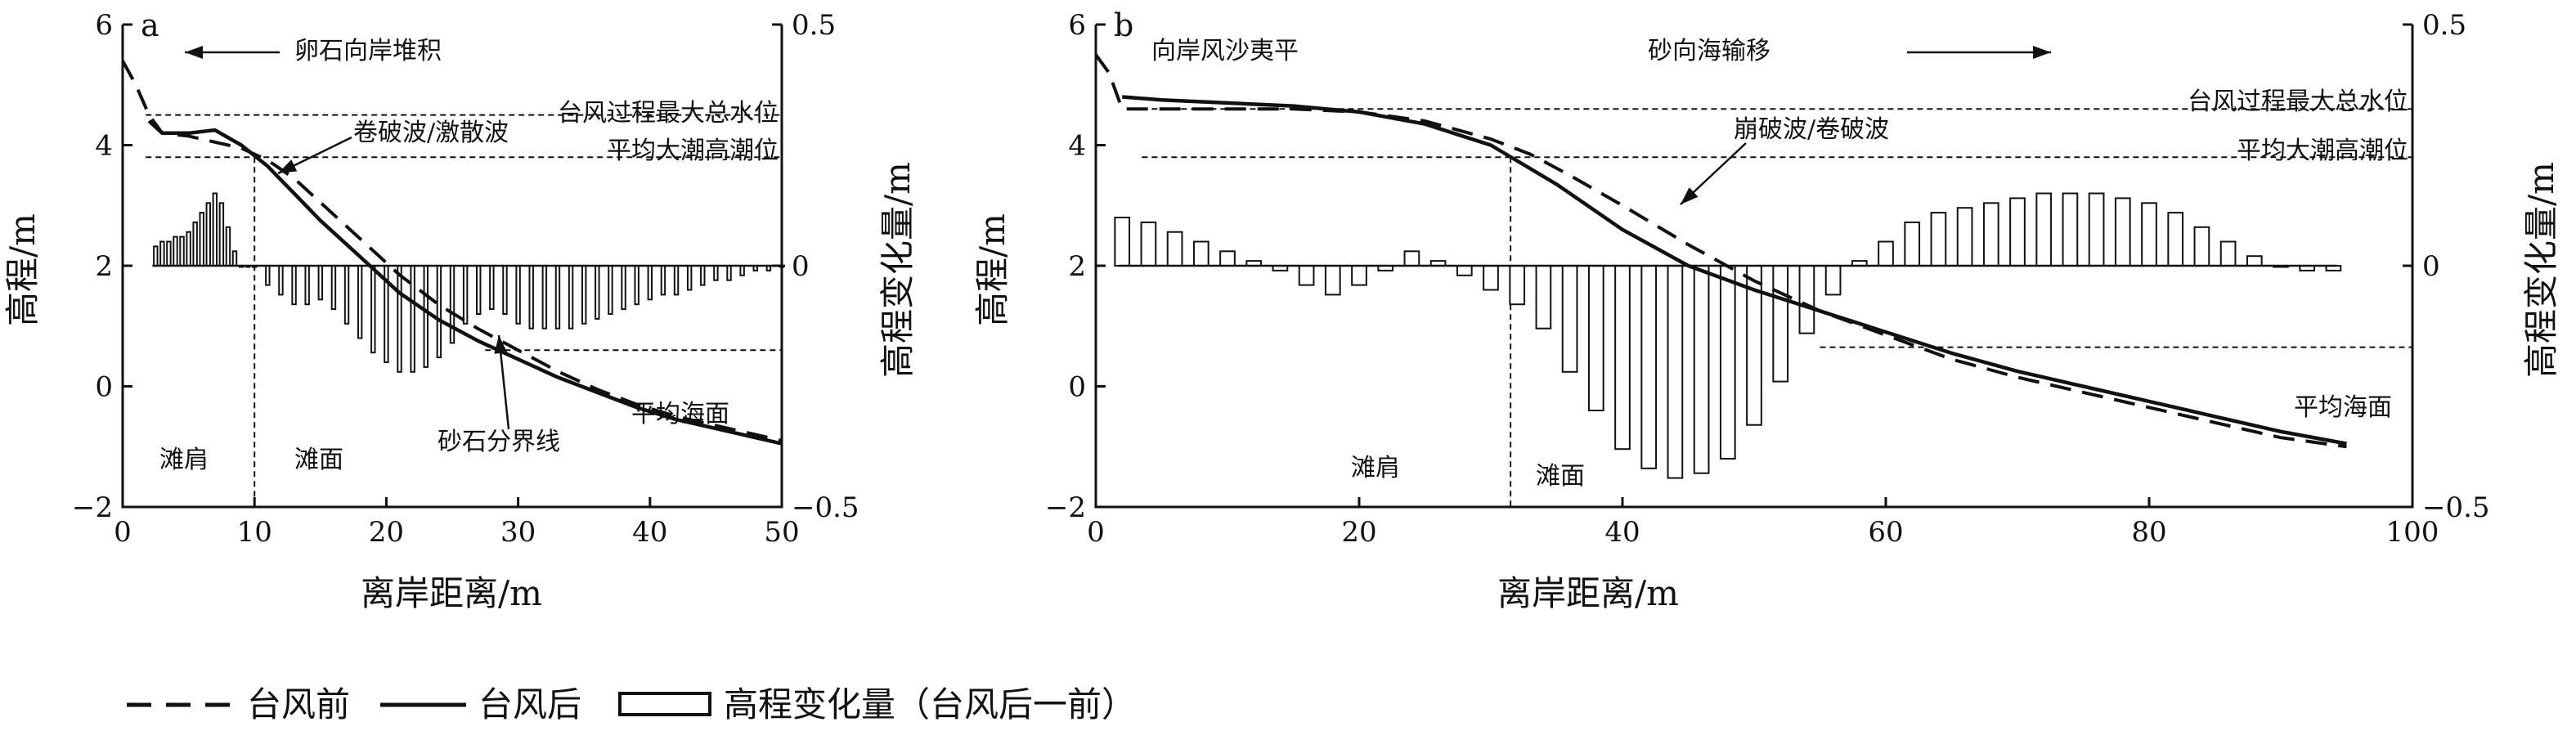 Image resolution: width=2576 pixels, height=731 pixels. Describe the element at coordinates (298, 704) in the screenshot. I see `legend-label-before: 台风前` at that location.